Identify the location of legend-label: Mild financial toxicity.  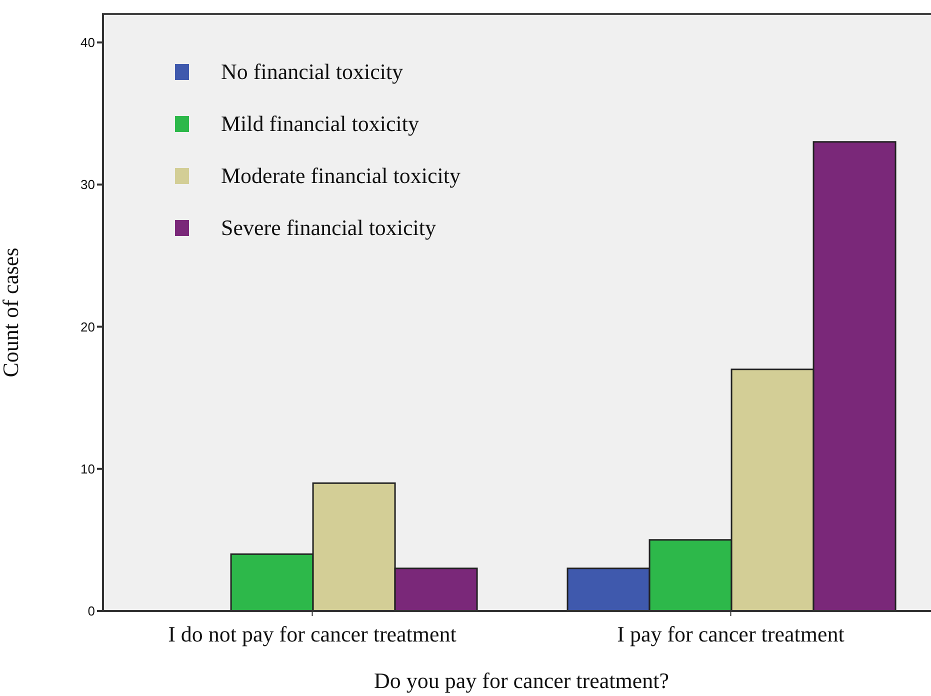
(320, 124).